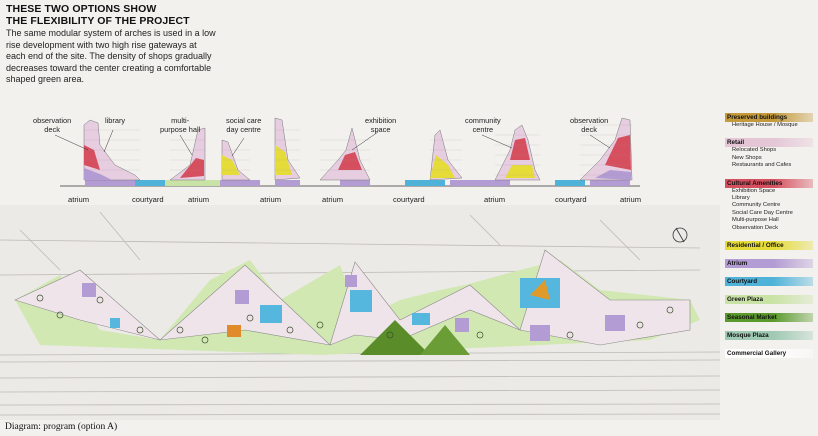 The width and height of the screenshot is (818, 436). Describe the element at coordinates (755, 220) in the screenshot. I see `legend-subitem: Multi-purpose Hall` at that location.